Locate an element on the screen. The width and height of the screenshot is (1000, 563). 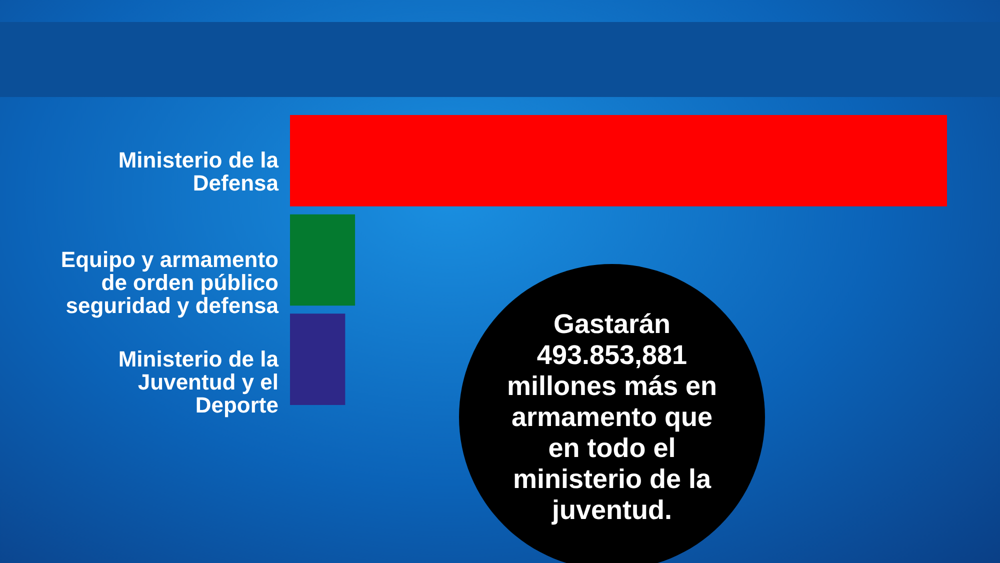
annotation: Gastarán 493.853,881 millones más en armamento que en todo el ministerio de la juventud. is located at coordinates (612, 417).